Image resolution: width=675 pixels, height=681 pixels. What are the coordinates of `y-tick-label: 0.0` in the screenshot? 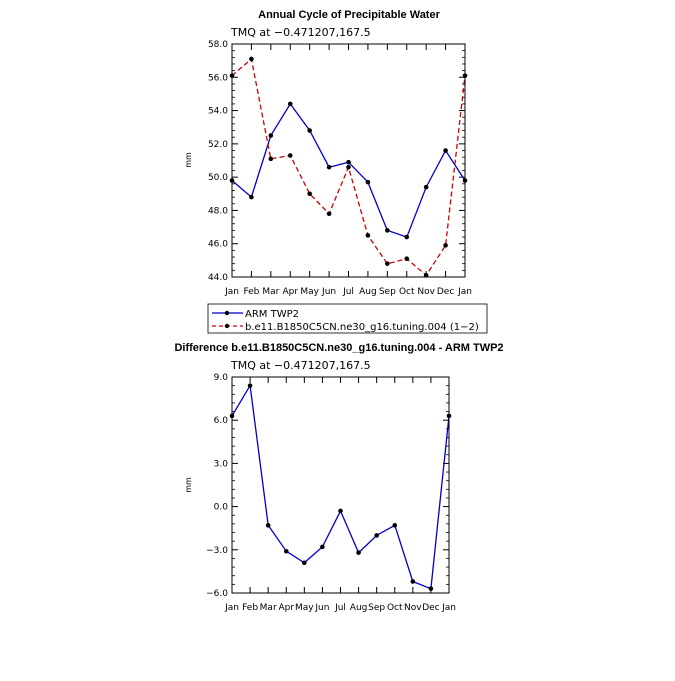 It's located at (221, 508).